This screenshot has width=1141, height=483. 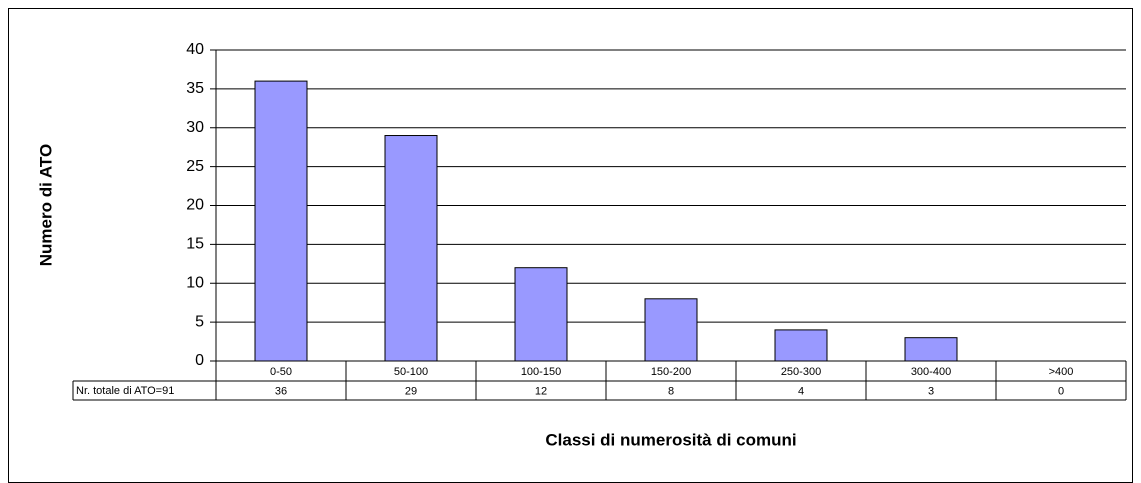 What do you see at coordinates (671, 372) in the screenshot?
I see `x-tick-label: 150-200` at bounding box center [671, 372].